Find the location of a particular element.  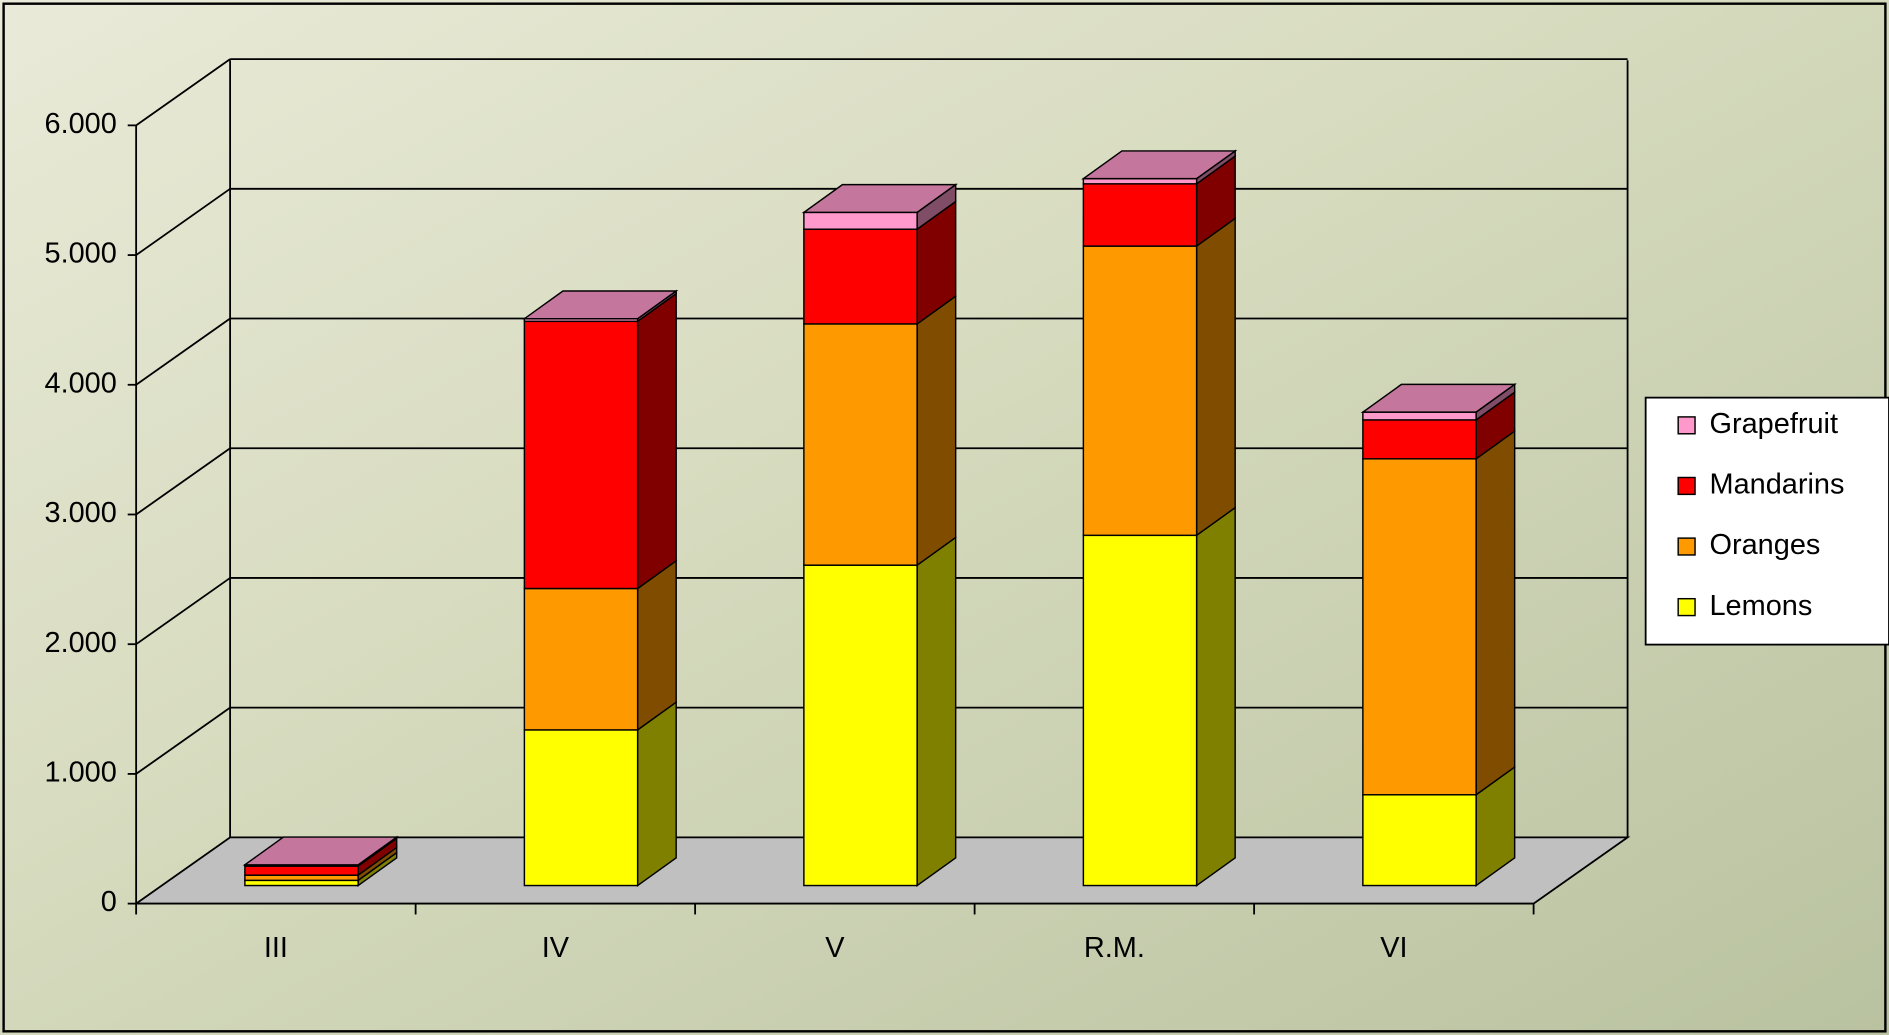

y-tick-label: 0 is located at coordinates (109, 902).